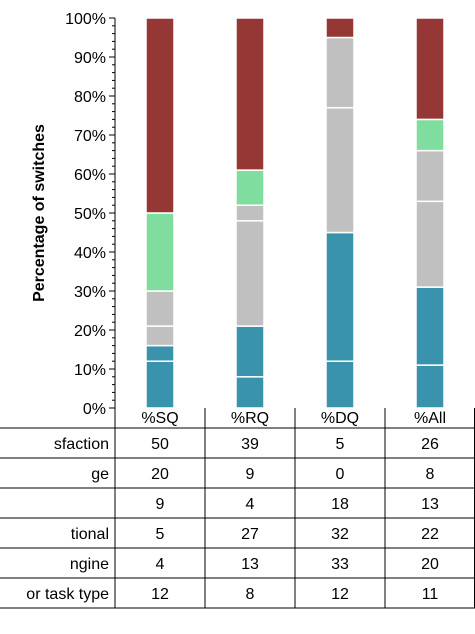  I want to click on table-cell: 32, so click(340, 534).